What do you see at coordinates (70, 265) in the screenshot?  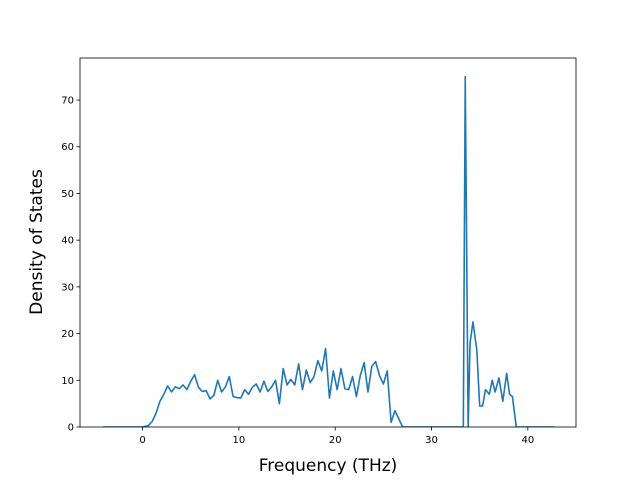 I see `y-axis: 0 10 20 30 40 50 60 70` at bounding box center [70, 265].